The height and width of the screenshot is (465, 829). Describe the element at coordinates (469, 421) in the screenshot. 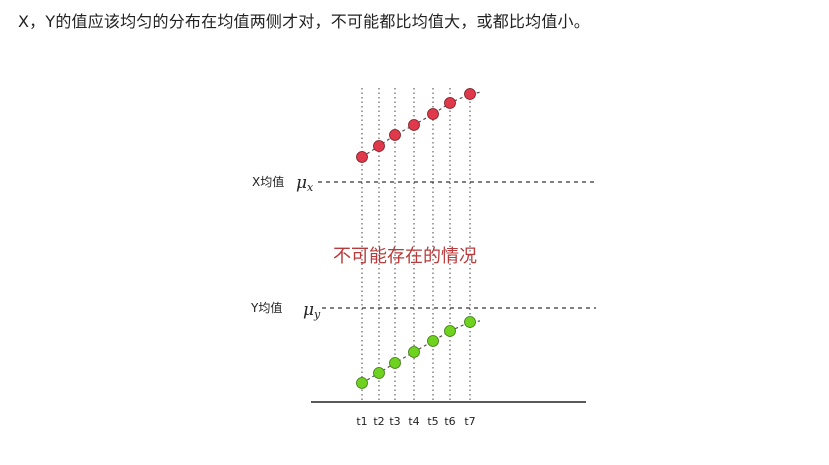

I see `tick-label-t7: t7` at that location.